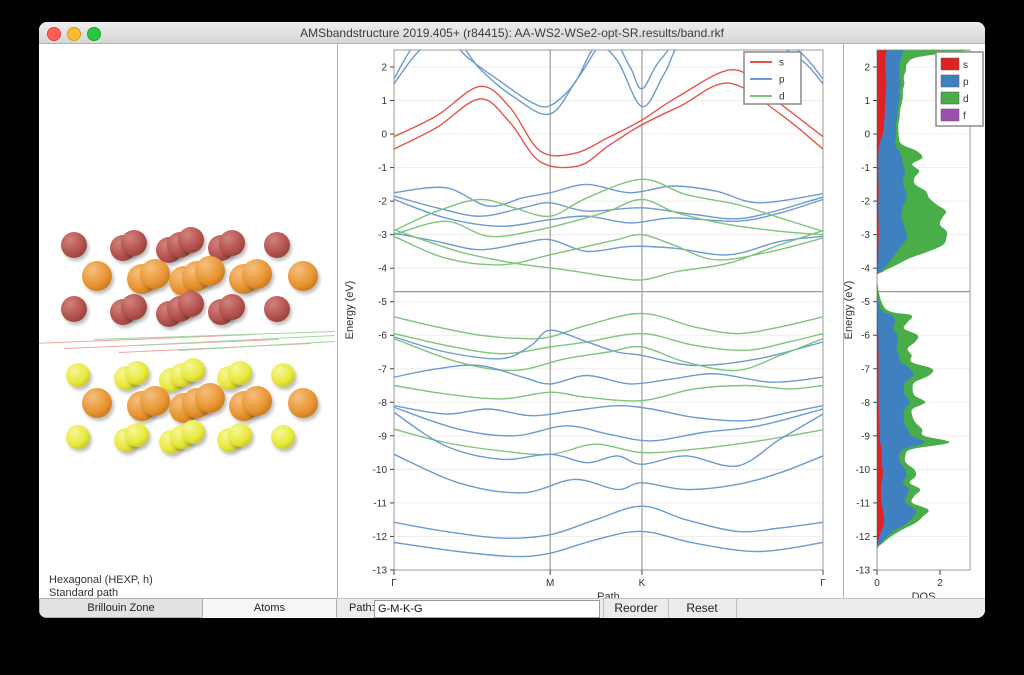  I want to click on path-type-label: Standard path, so click(84, 593).